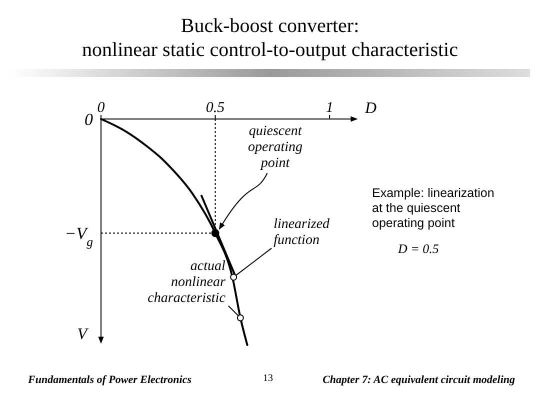 Image resolution: width=540 pixels, height=398 pixels. What do you see at coordinates (268, 378) in the screenshot?
I see `text: 13` at bounding box center [268, 378].